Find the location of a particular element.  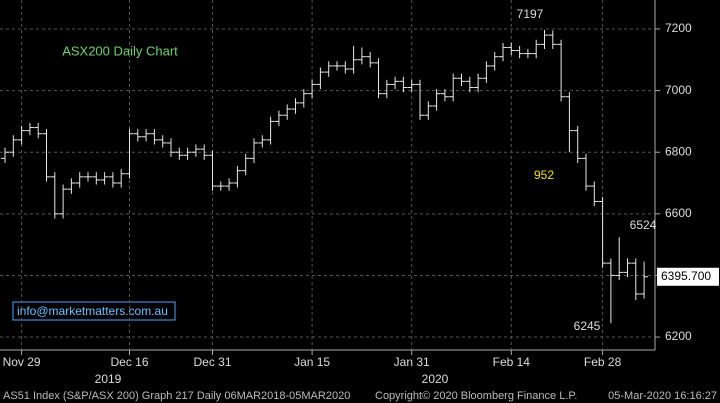

x-tick-label: Dec 16 is located at coordinates (129, 362).